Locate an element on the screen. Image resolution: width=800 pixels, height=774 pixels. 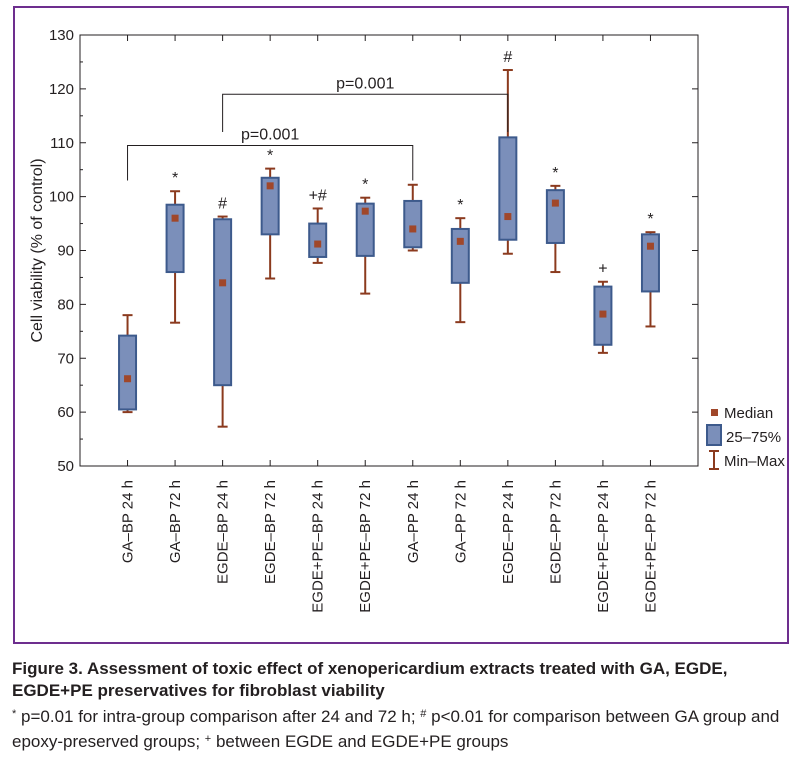
x-tick-label: EGDE+PE–PP 72 h is located at coordinates (650, 546).